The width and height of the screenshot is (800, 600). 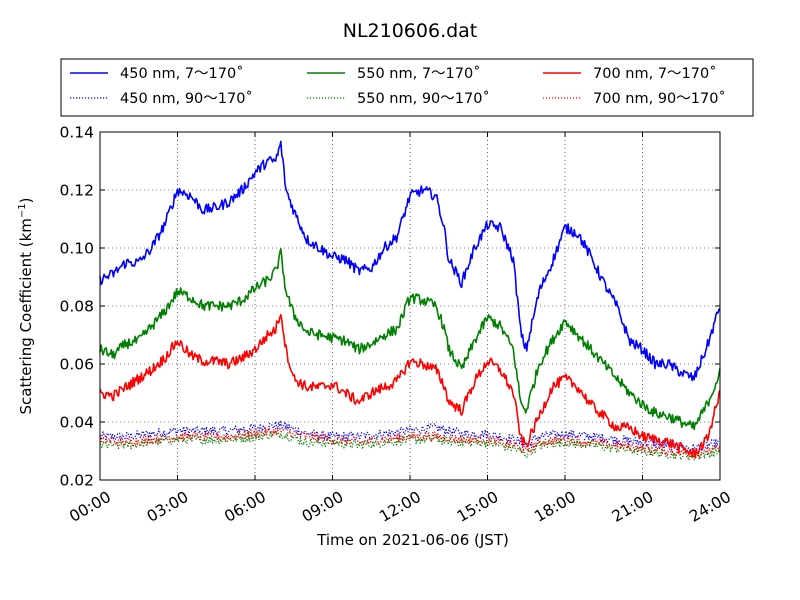 What do you see at coordinates (76, 423) in the screenshot?
I see `y-tick-label: 0.04` at bounding box center [76, 423].